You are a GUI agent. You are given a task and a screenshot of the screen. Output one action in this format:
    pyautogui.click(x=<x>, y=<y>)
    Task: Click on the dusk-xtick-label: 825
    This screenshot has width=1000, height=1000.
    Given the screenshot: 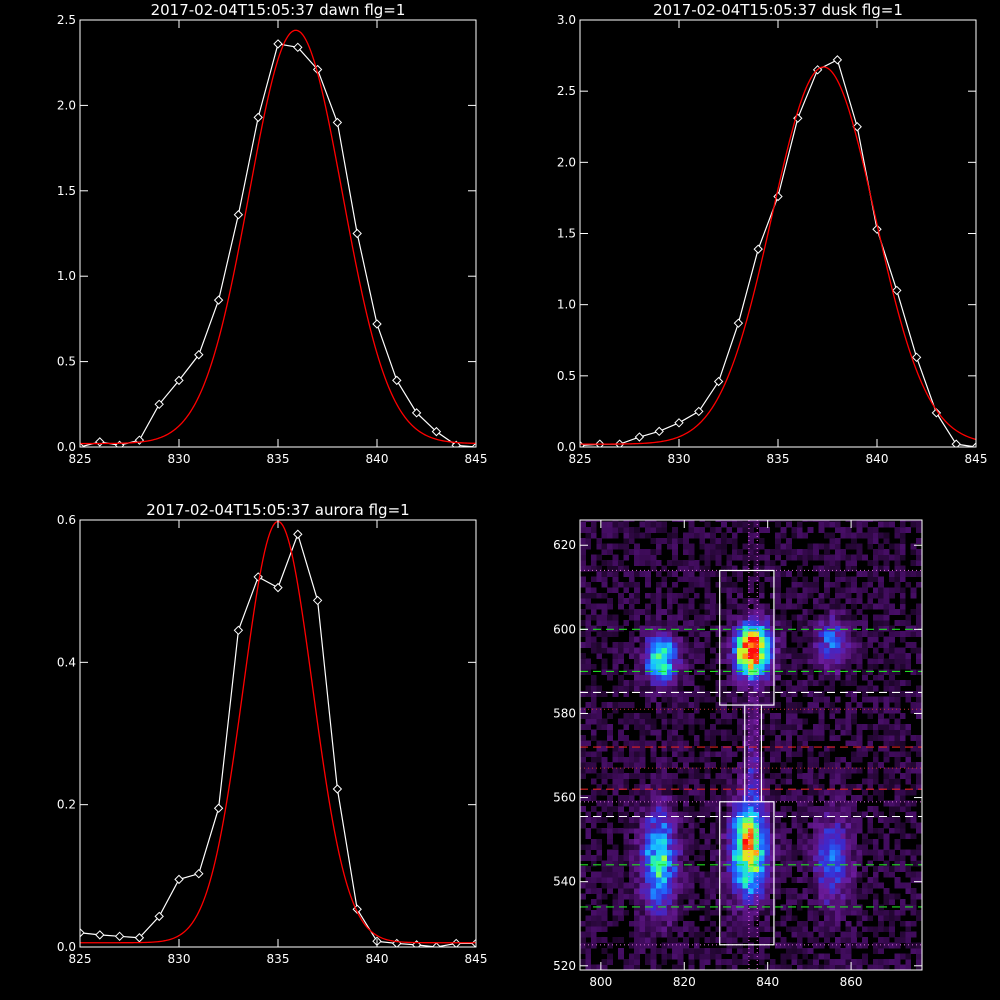 What is the action you would take?
    pyautogui.click(x=580, y=459)
    